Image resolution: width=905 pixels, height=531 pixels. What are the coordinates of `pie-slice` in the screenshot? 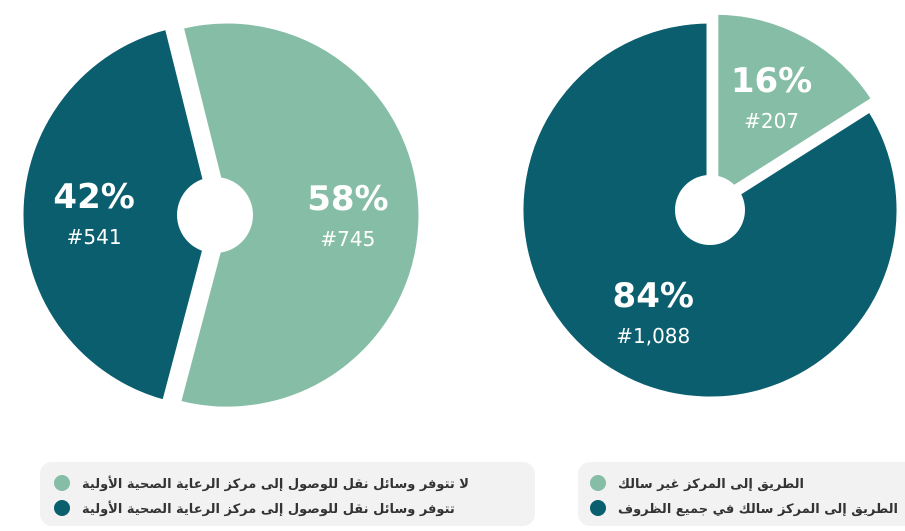 It's located at (795, 106).